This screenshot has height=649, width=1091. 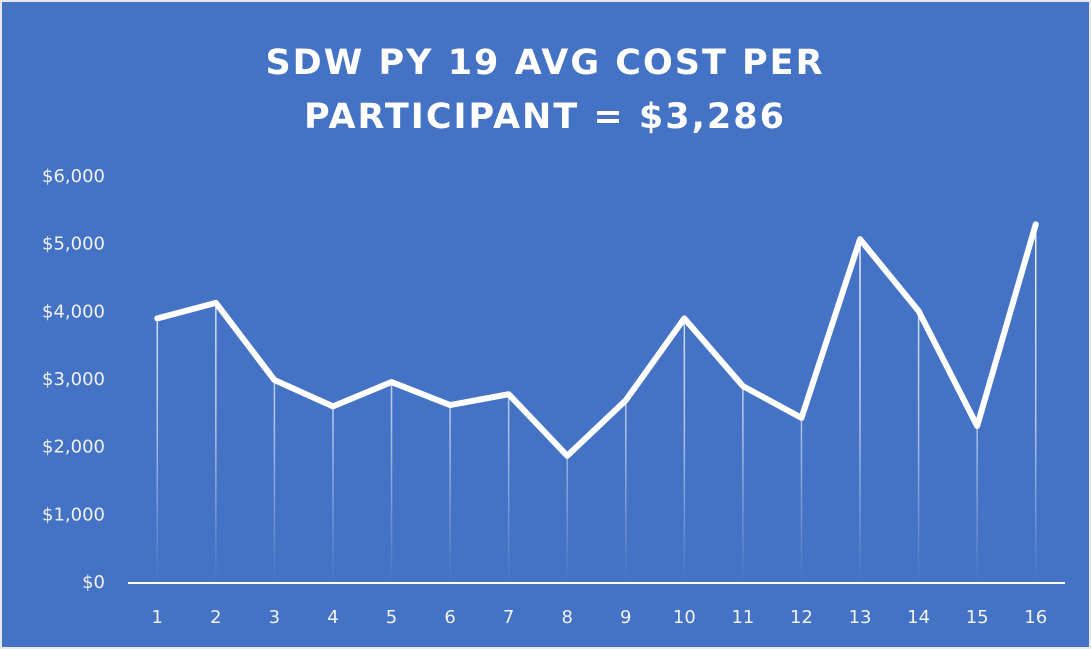 What do you see at coordinates (332, 617) in the screenshot?
I see `x-tick-label: 4` at bounding box center [332, 617].